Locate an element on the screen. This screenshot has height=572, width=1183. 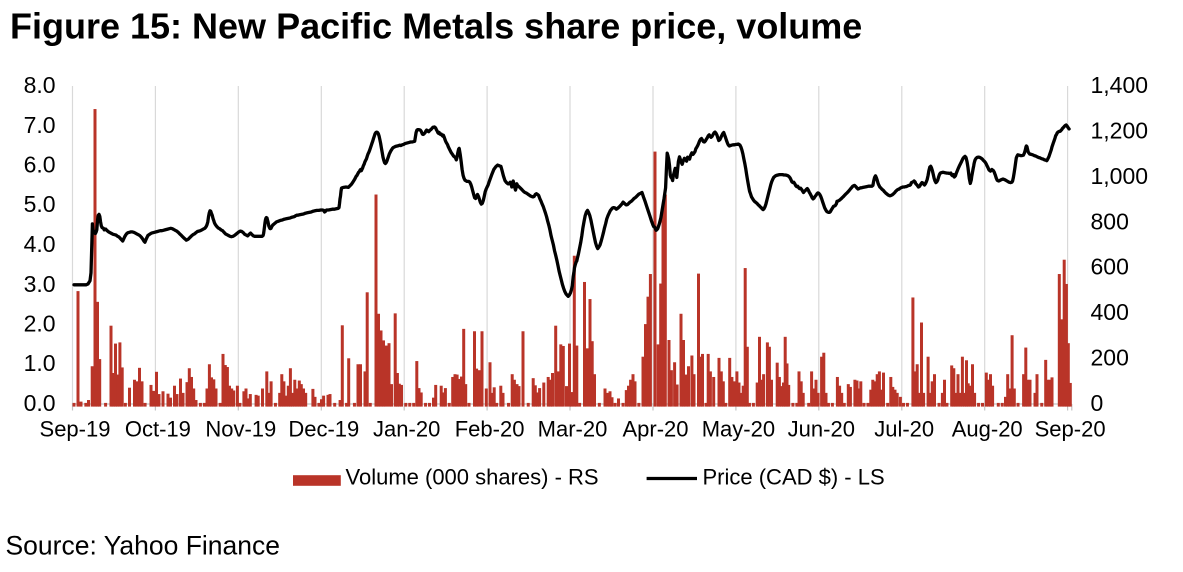
svg-text: Price (CAD $) - LS is located at coordinates (794, 477).